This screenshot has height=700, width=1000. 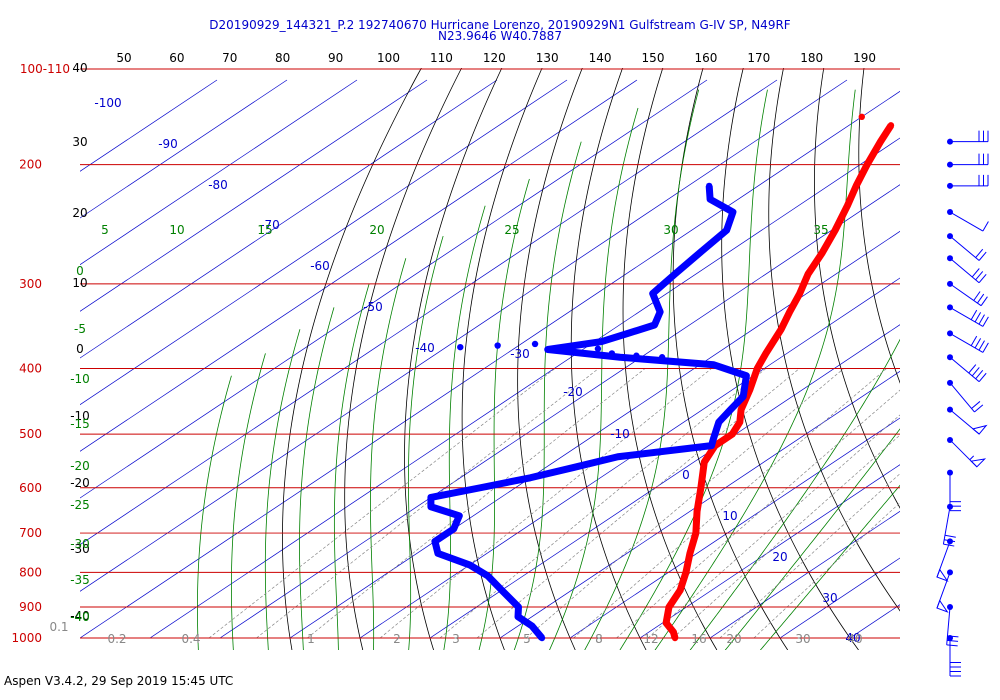 What do you see at coordinates (80, 379) in the screenshot?
I see `moist-adiabat-label: -10` at bounding box center [80, 379].